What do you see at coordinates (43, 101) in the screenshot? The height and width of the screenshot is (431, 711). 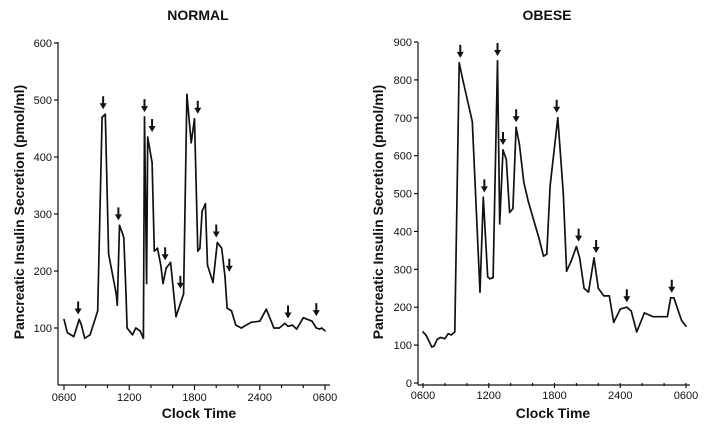 I see `y-tick-label: 500` at bounding box center [43, 101].